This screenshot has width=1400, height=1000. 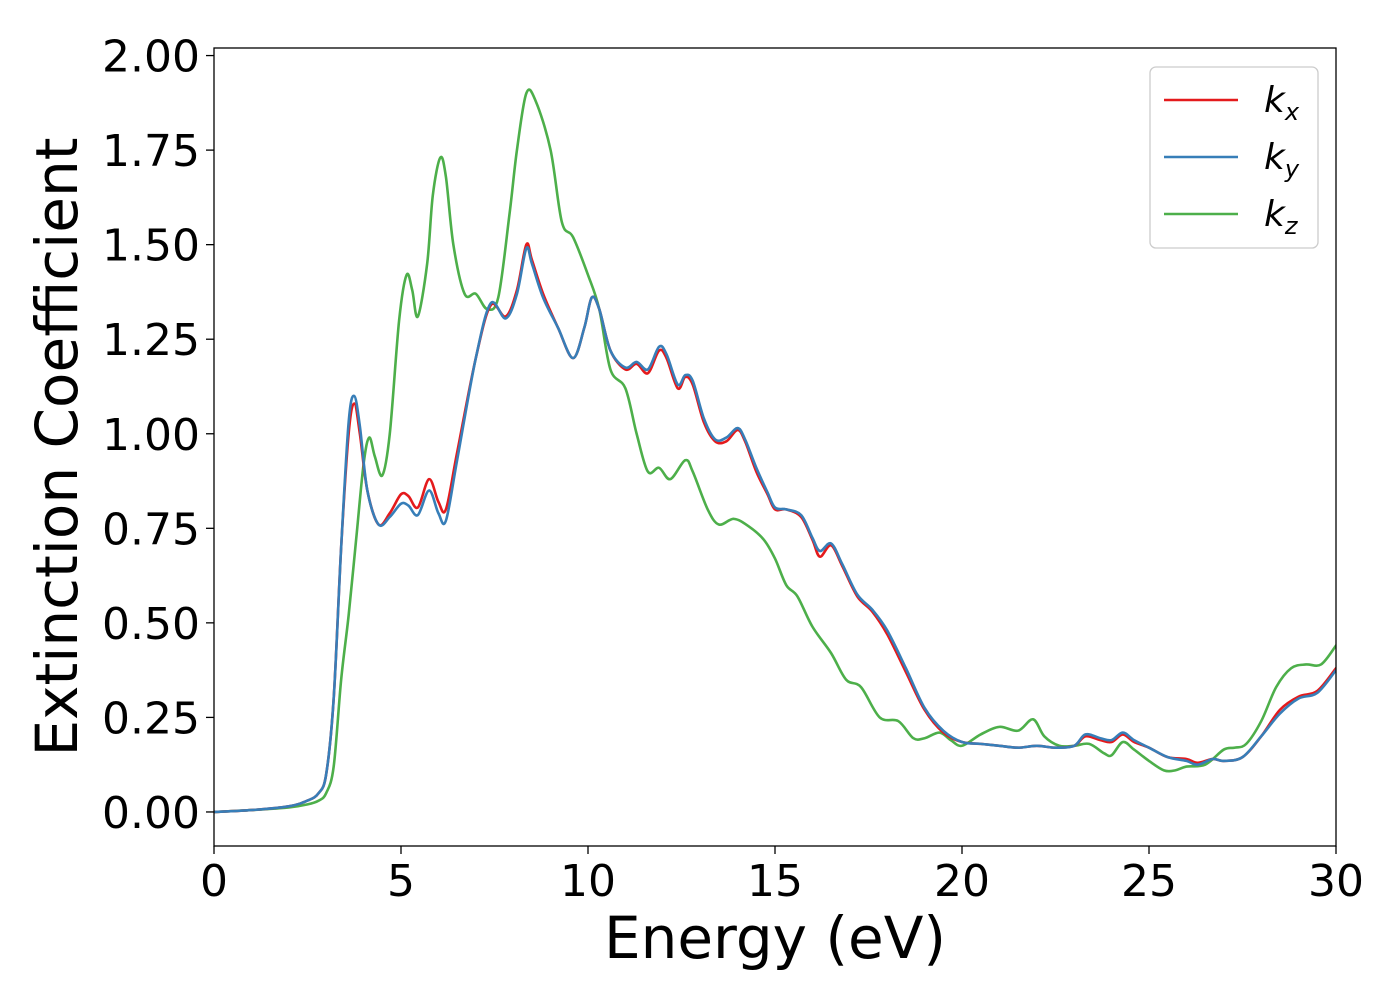 I want to click on legend-label-kx: kx, so click(x=1282, y=103).